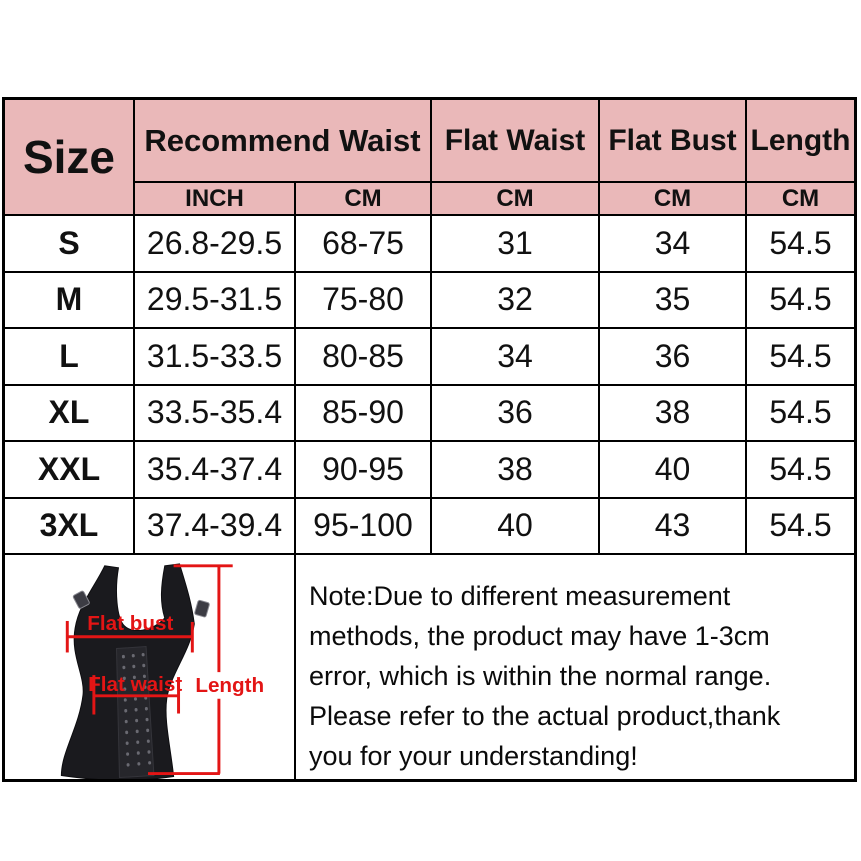  What do you see at coordinates (673, 199) in the screenshot?
I see `unit-cm-flat-bust: CM` at bounding box center [673, 199].